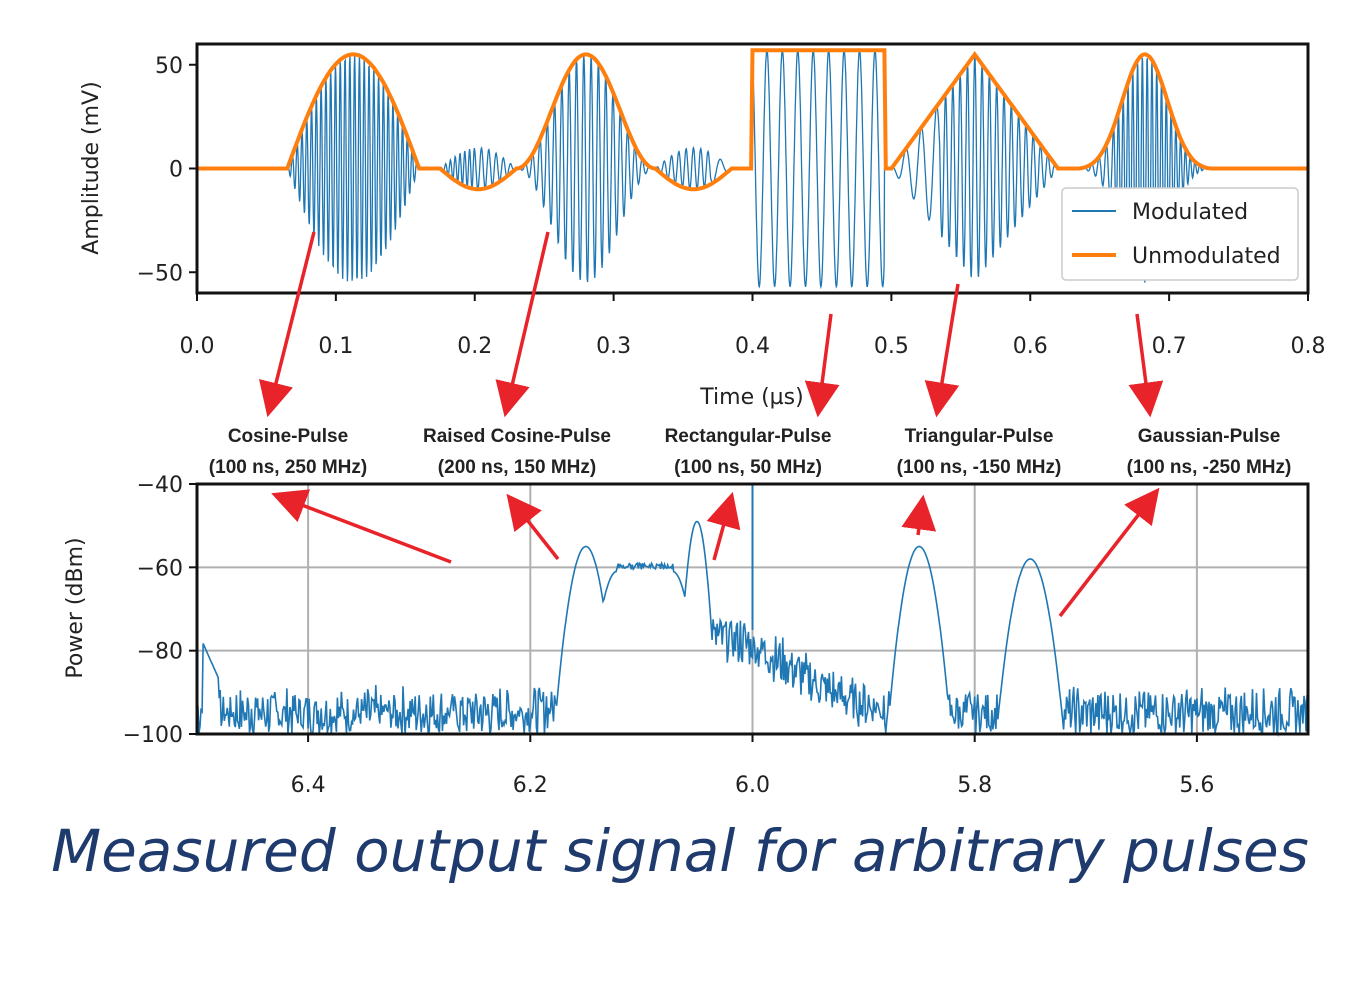 Image resolution: width=1360 pixels, height=1005 pixels. I want to click on bottom-ytick-label: −60, so click(160, 568).